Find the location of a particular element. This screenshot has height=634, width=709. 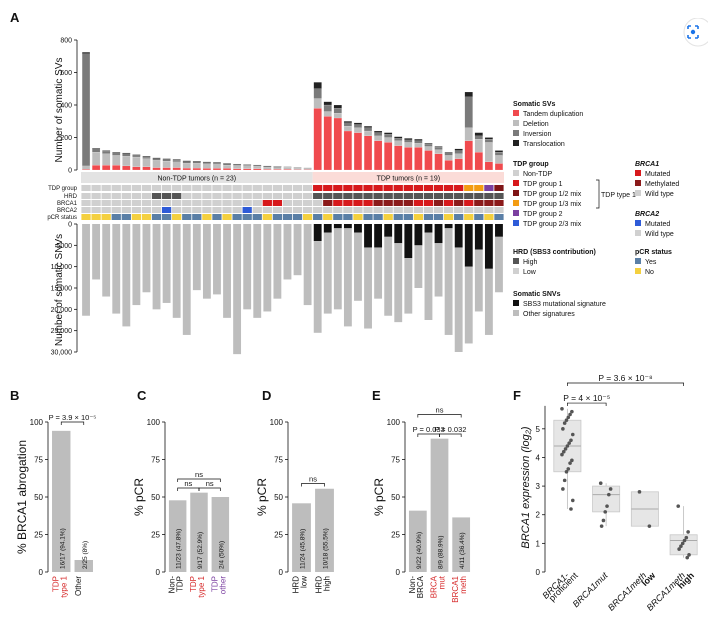

track-label: BRCA2 is located at coordinates (67, 211).